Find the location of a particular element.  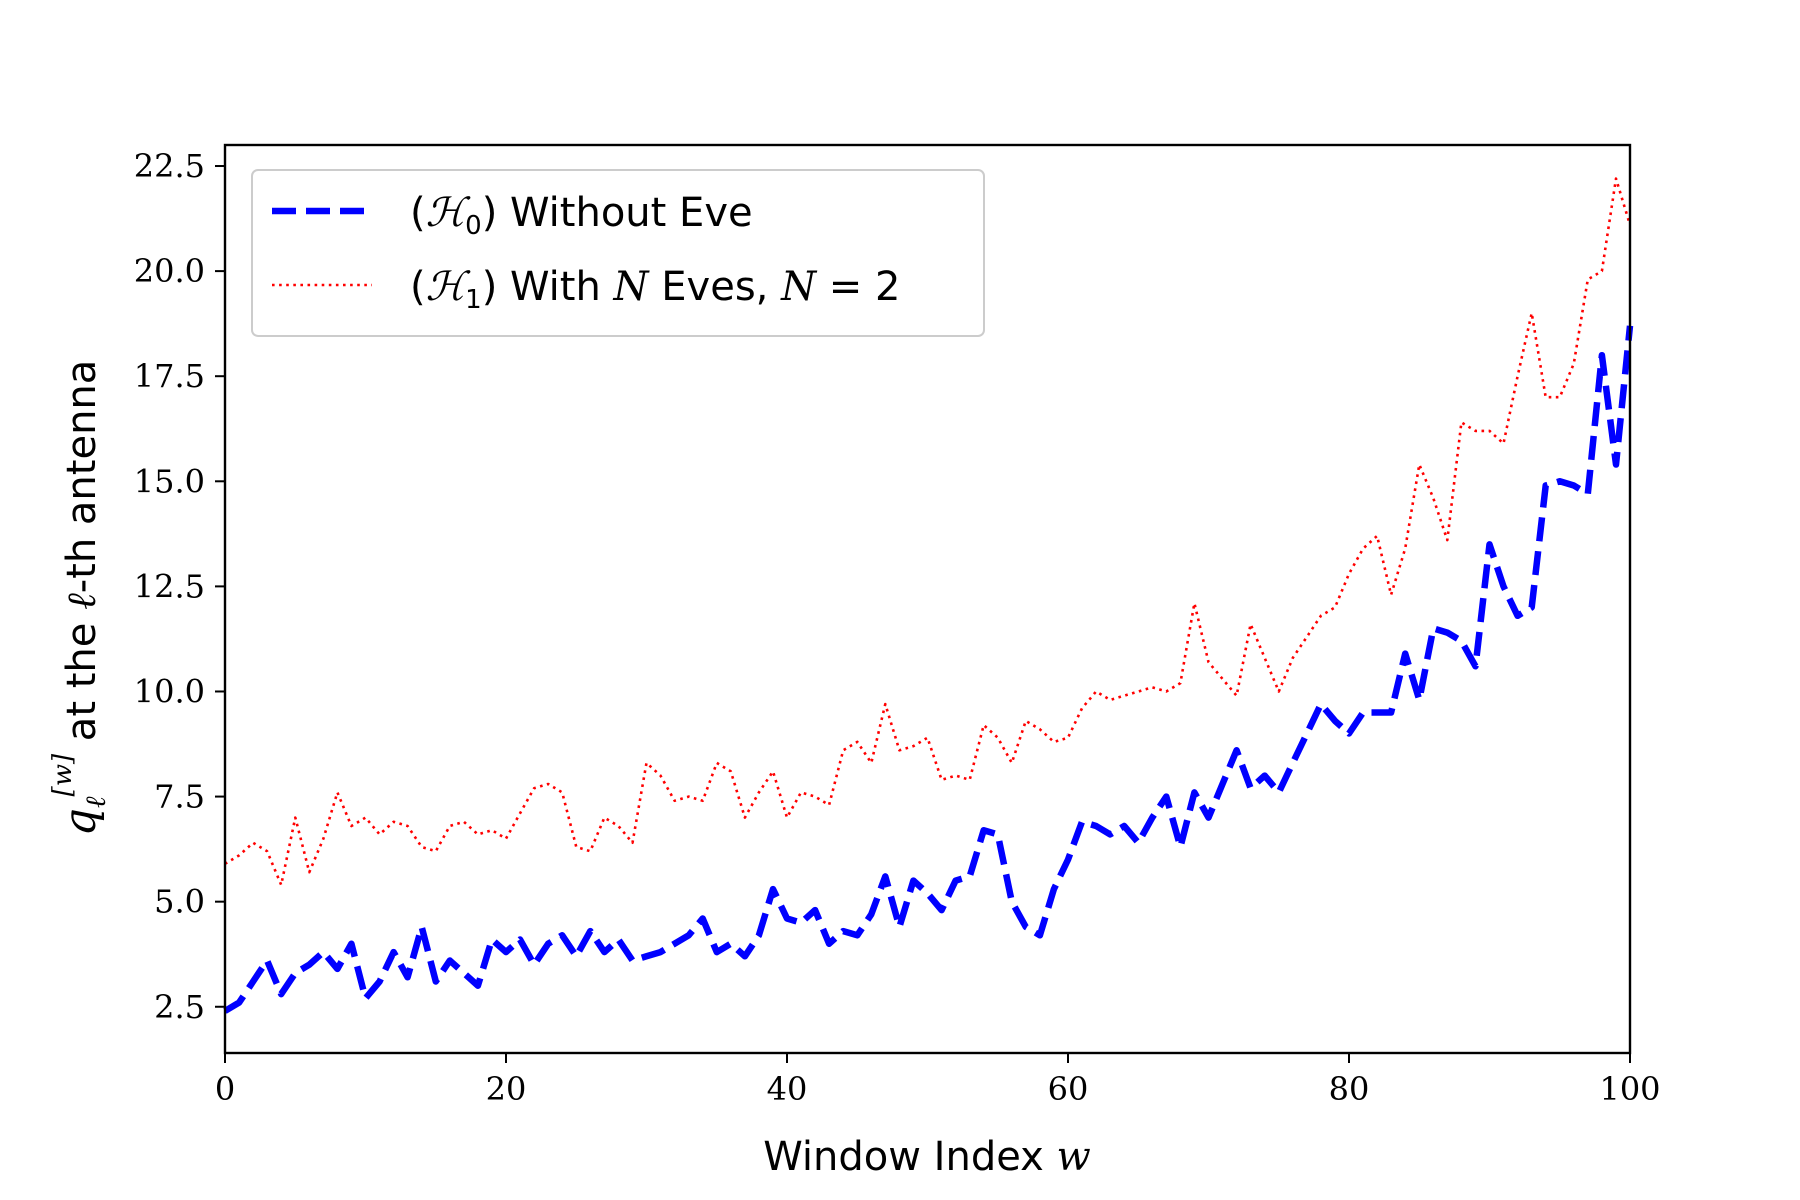

y-tick-label: 12.5 is located at coordinates (169, 586).